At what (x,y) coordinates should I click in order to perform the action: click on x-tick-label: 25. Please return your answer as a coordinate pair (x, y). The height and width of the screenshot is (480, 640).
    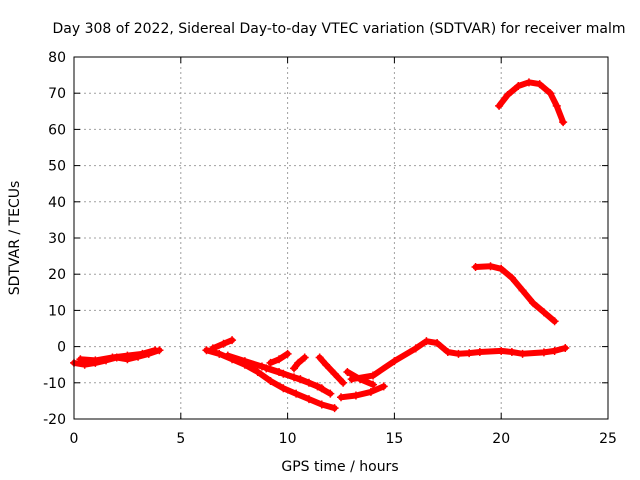
    Looking at the image, I should click on (608, 439).